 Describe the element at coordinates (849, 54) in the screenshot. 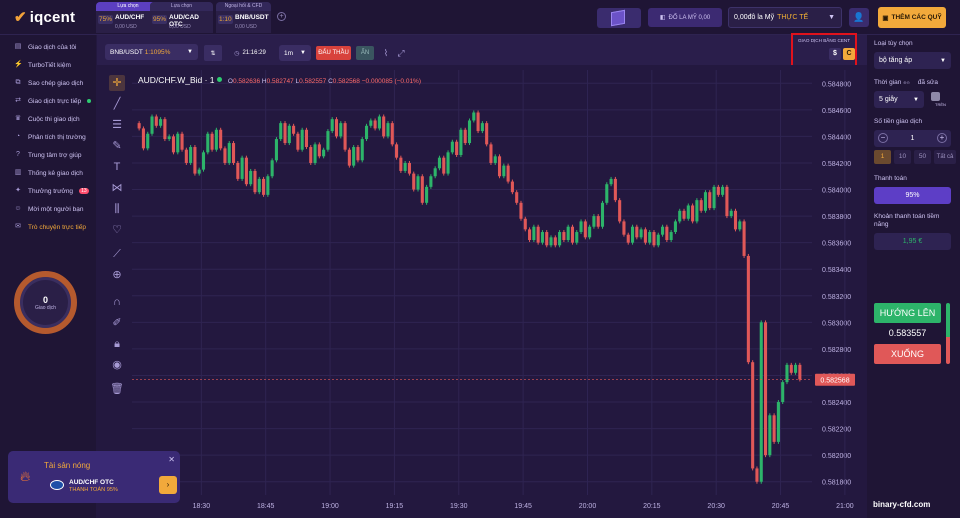

I see `cent-mode-button: C` at that location.